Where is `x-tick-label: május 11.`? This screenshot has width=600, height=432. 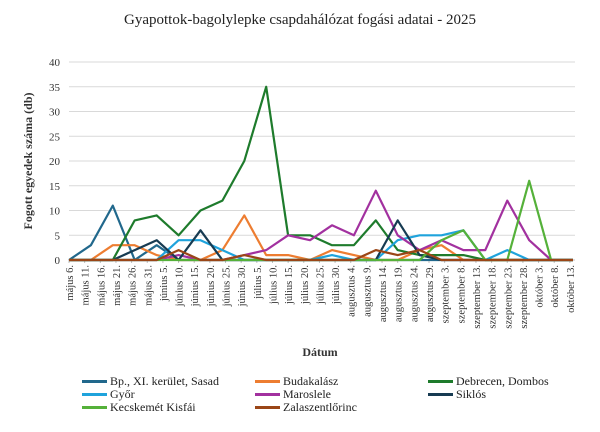 x-tick-label: május 11. is located at coordinates (86, 285).